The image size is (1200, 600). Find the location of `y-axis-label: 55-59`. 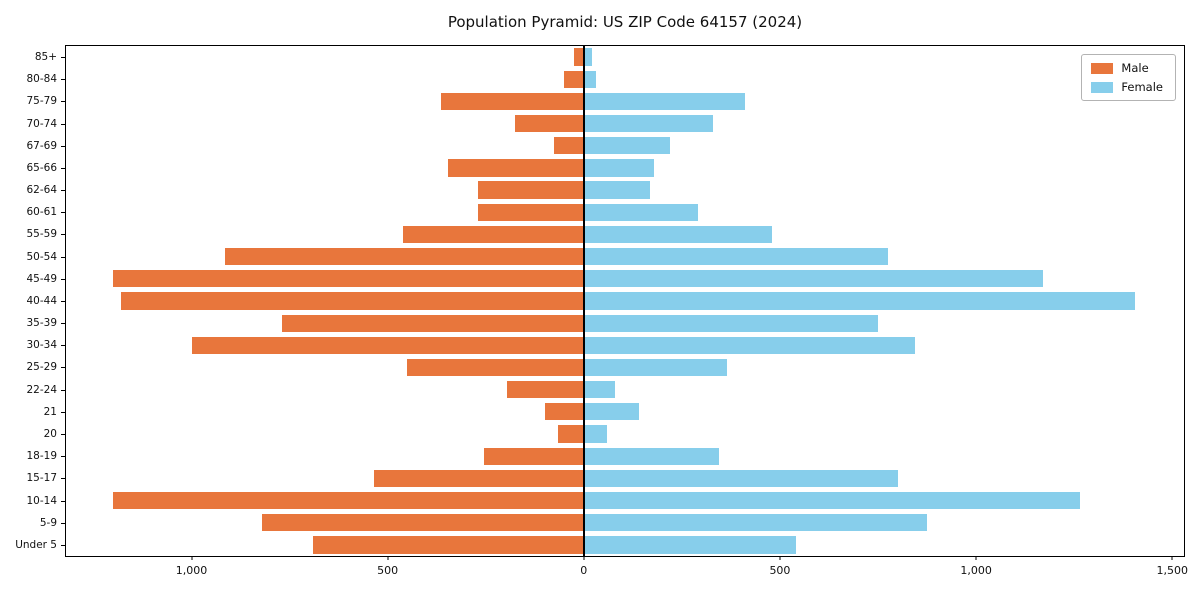

y-axis-label: 55-59 is located at coordinates (41, 234).